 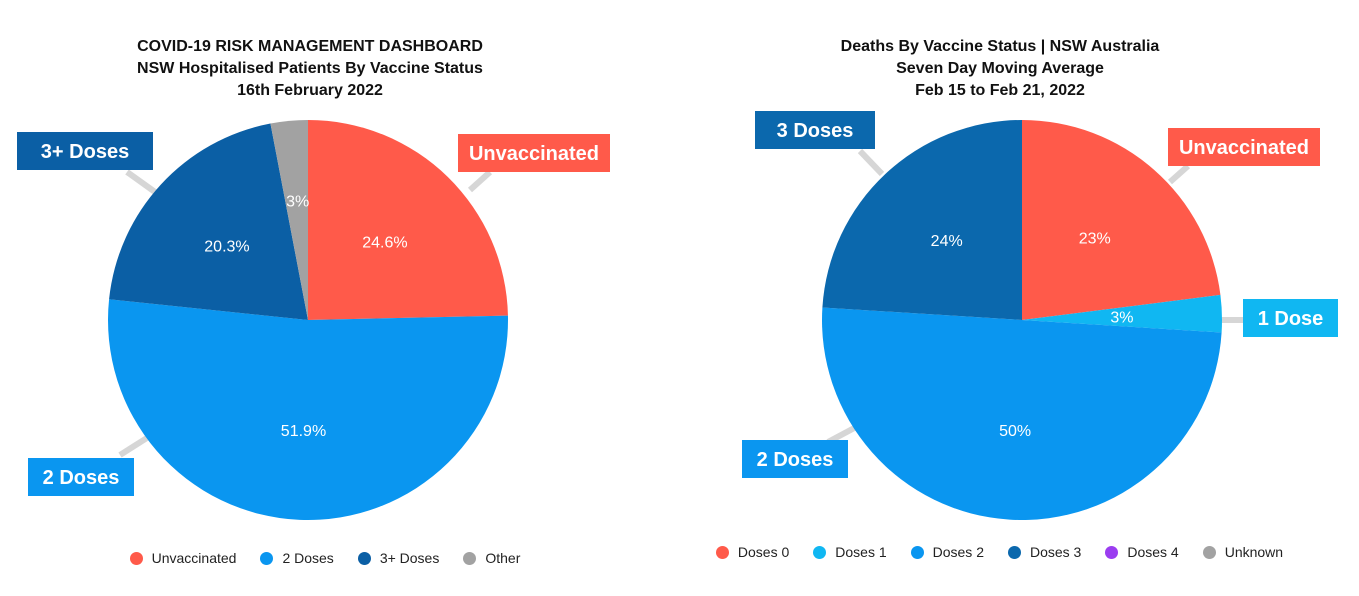 What do you see at coordinates (1015, 431) in the screenshot?
I see `slice-value-label: 50%` at bounding box center [1015, 431].